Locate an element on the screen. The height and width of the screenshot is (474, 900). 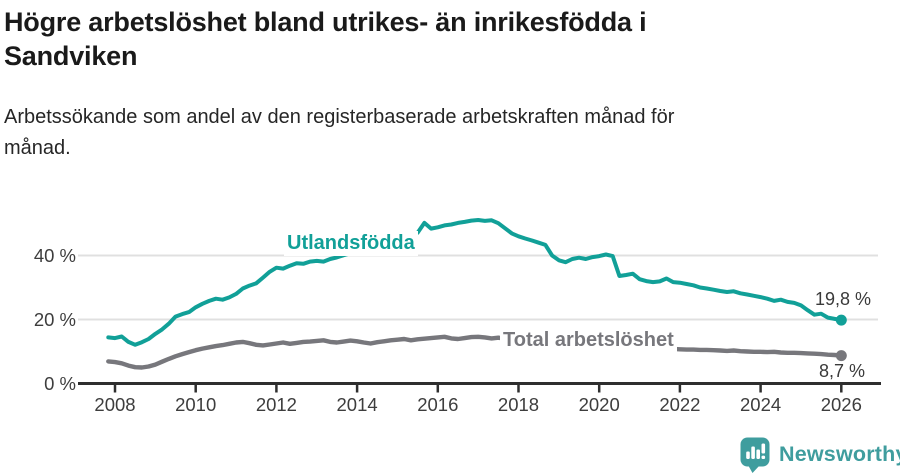
page-title-line-2: Sandviken is located at coordinates (71, 56).